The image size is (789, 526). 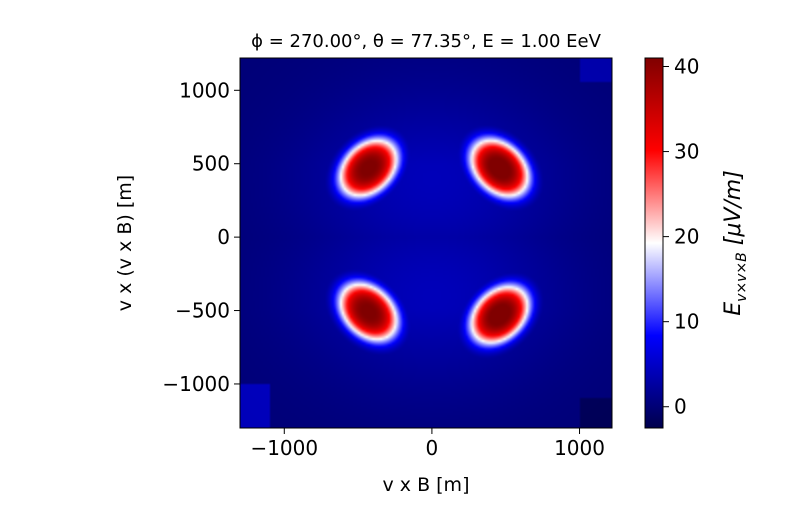 What do you see at coordinates (686, 322) in the screenshot?
I see `colorbar-tick-label: 10` at bounding box center [686, 322].